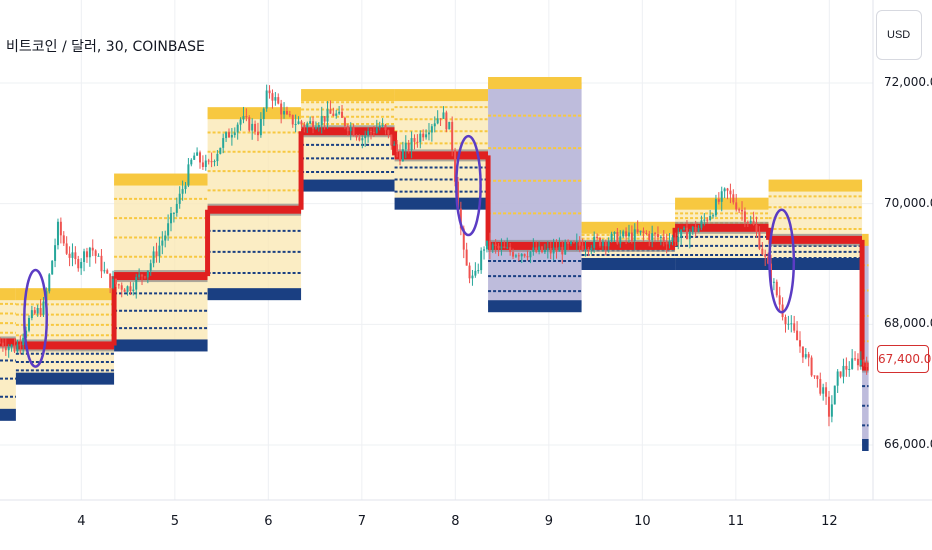  What do you see at coordinates (81, 521) in the screenshot?
I see `x-tick-label: 4` at bounding box center [81, 521].